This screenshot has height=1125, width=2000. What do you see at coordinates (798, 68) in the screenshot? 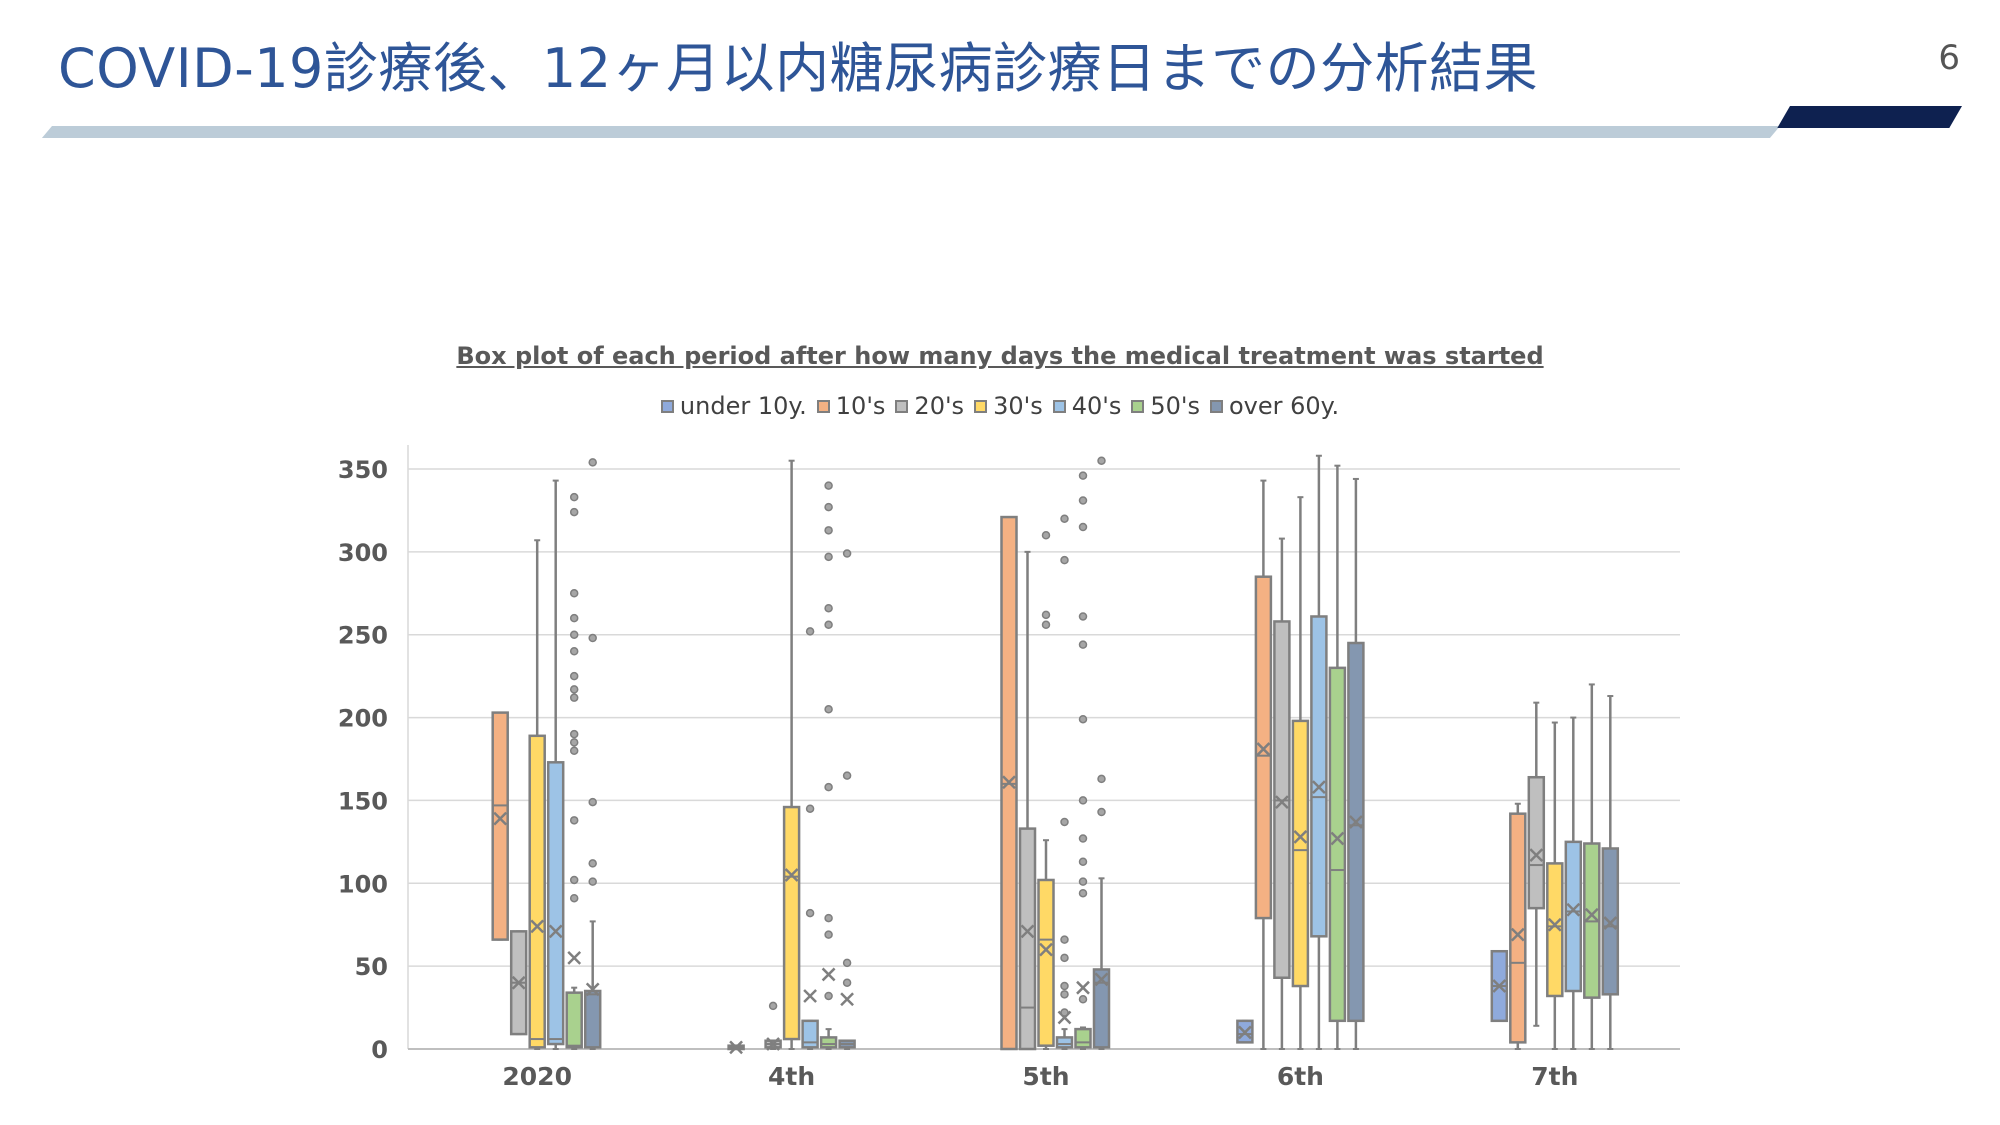
I see `slide-title: COVID-19診療後、12ヶ月以内糖尿病診療日までの分析結果` at bounding box center [798, 68].